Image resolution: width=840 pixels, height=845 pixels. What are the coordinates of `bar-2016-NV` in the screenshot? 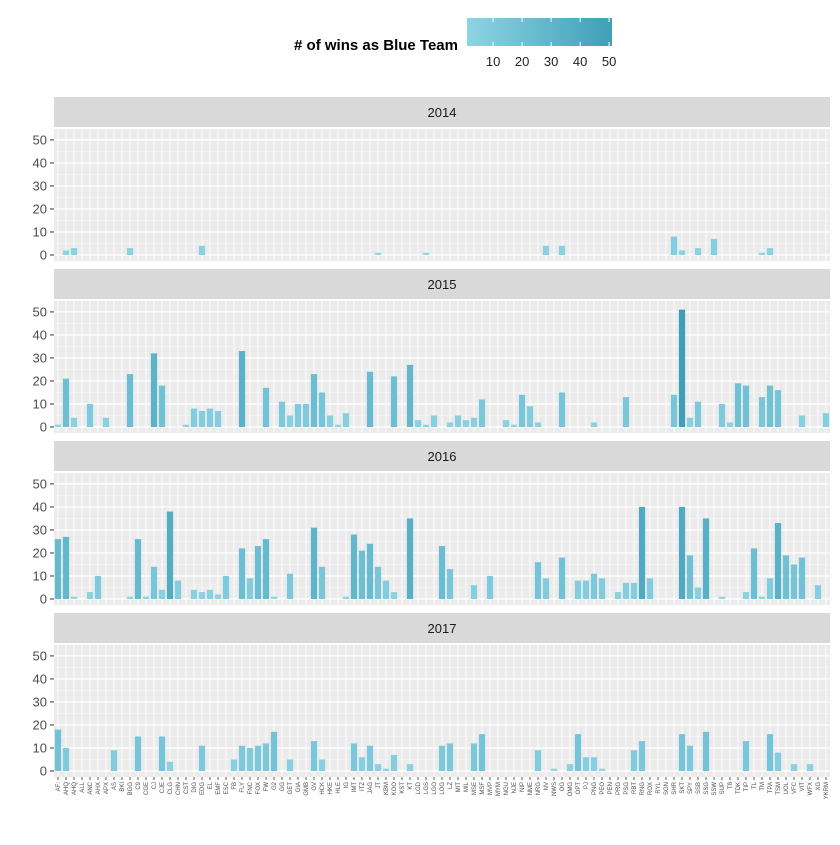 It's located at (546, 588).